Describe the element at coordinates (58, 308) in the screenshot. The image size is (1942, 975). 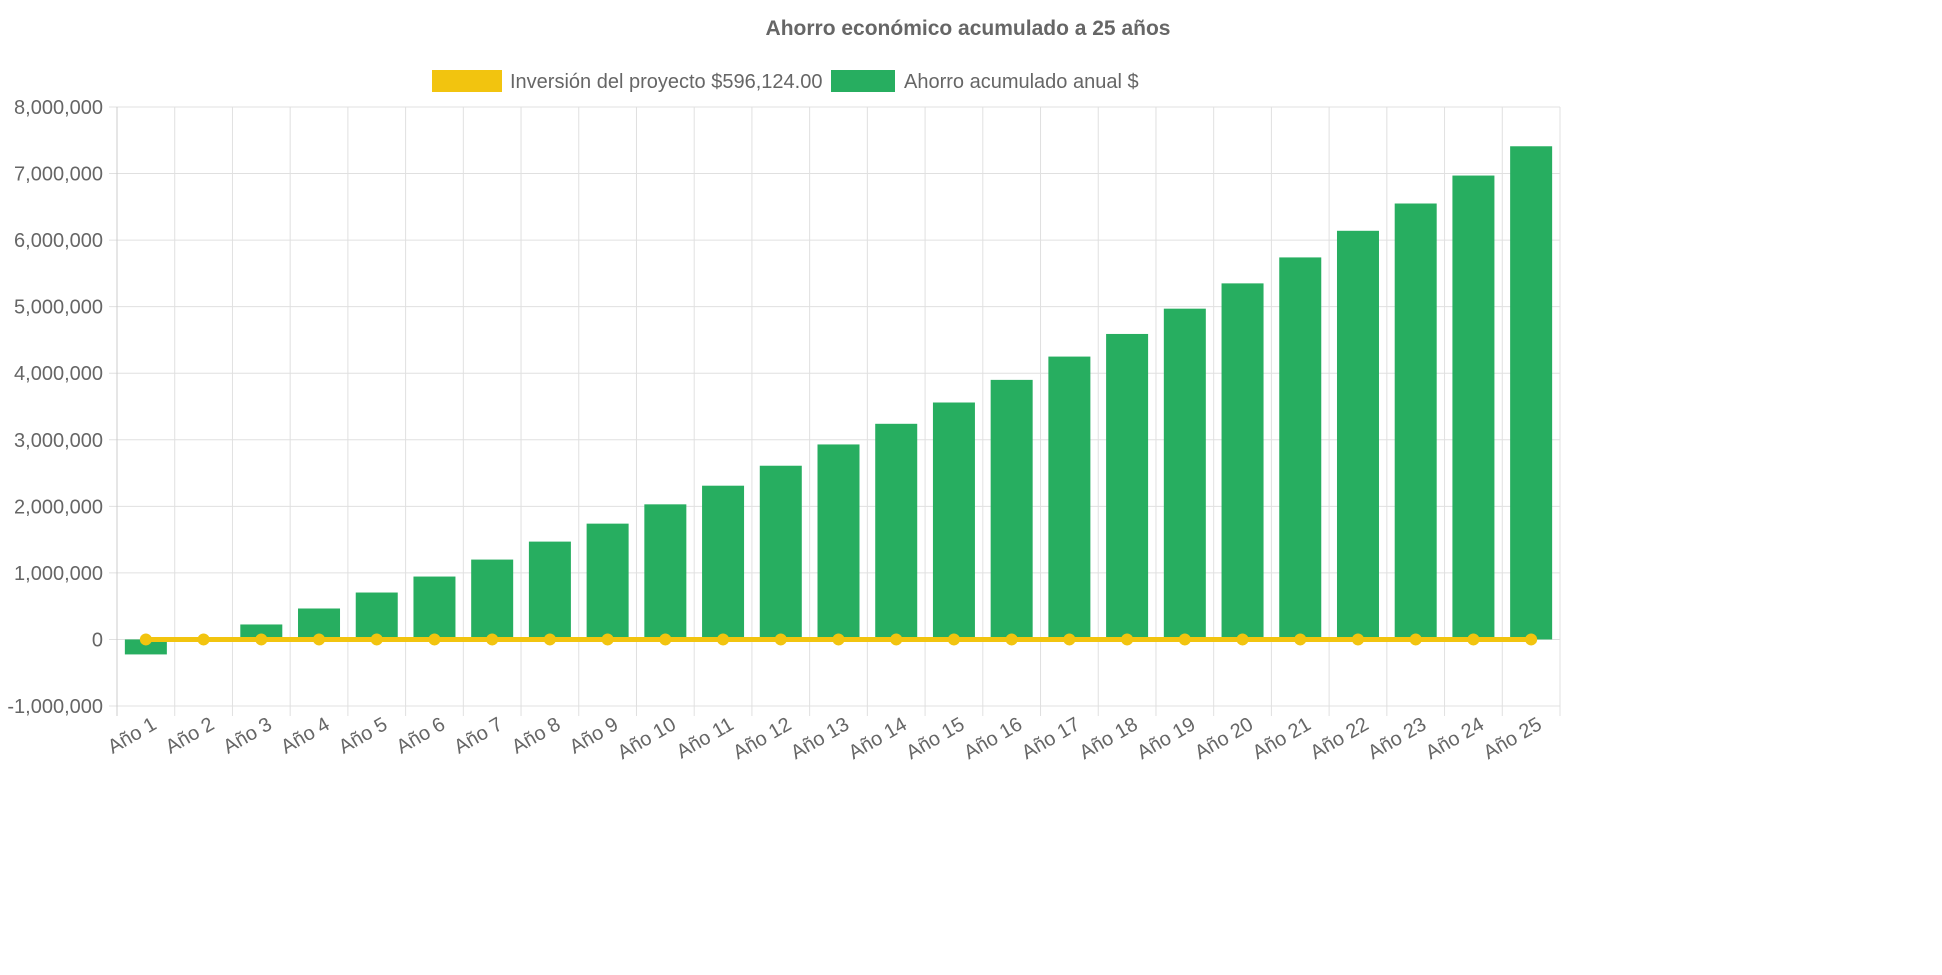
I see `y-tick-label: 5,000,000` at that location.